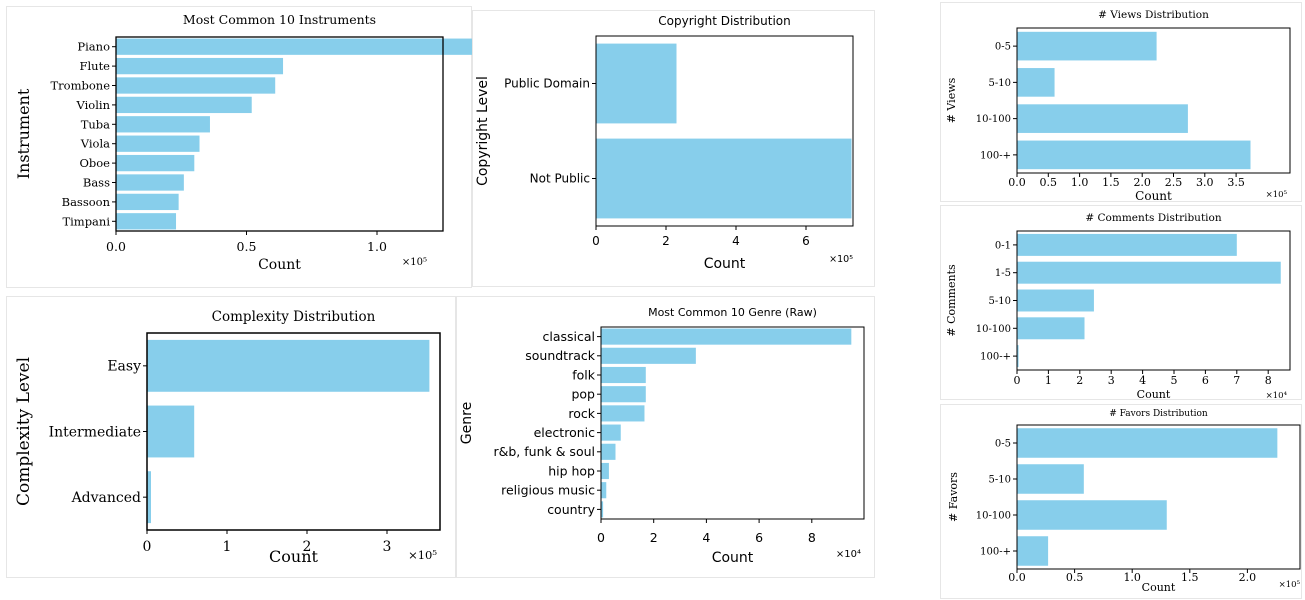 Image resolution: width=1305 pixels, height=600 pixels. I want to click on y-tick-label: rock, so click(581, 413).